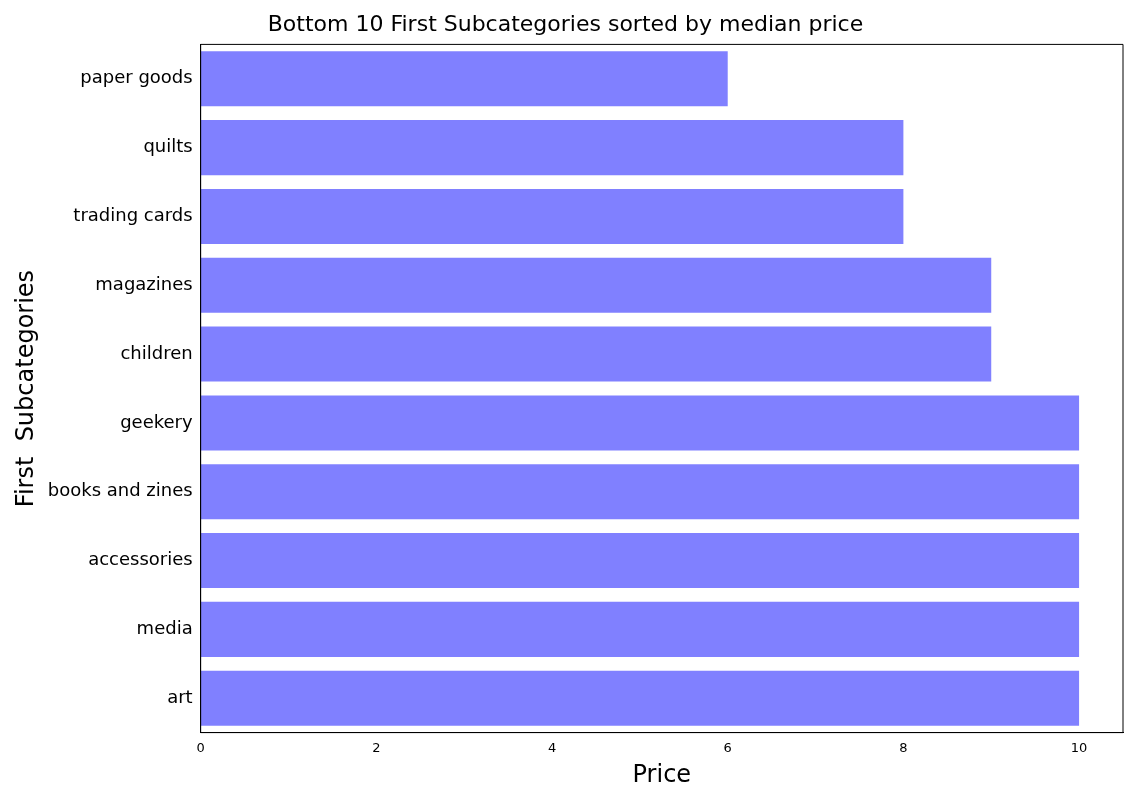 The image size is (1137, 800). What do you see at coordinates (140, 559) in the screenshot?
I see `y-tick-label: accessories` at bounding box center [140, 559].